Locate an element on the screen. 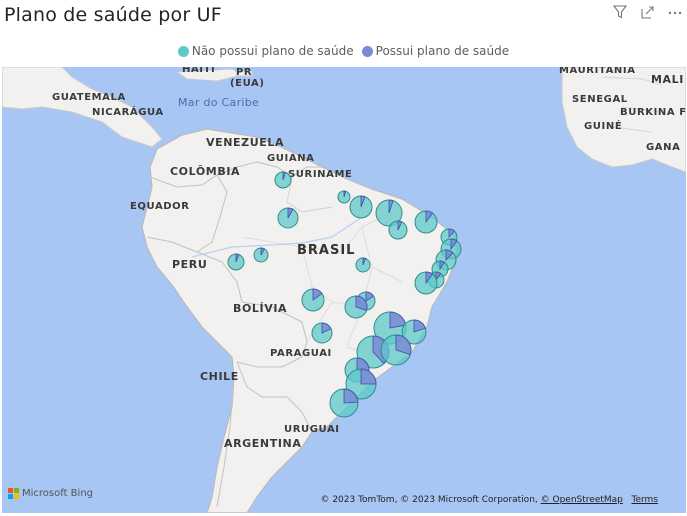 The image size is (687, 516). map-label-equador: EQUADOR is located at coordinates (160, 206).